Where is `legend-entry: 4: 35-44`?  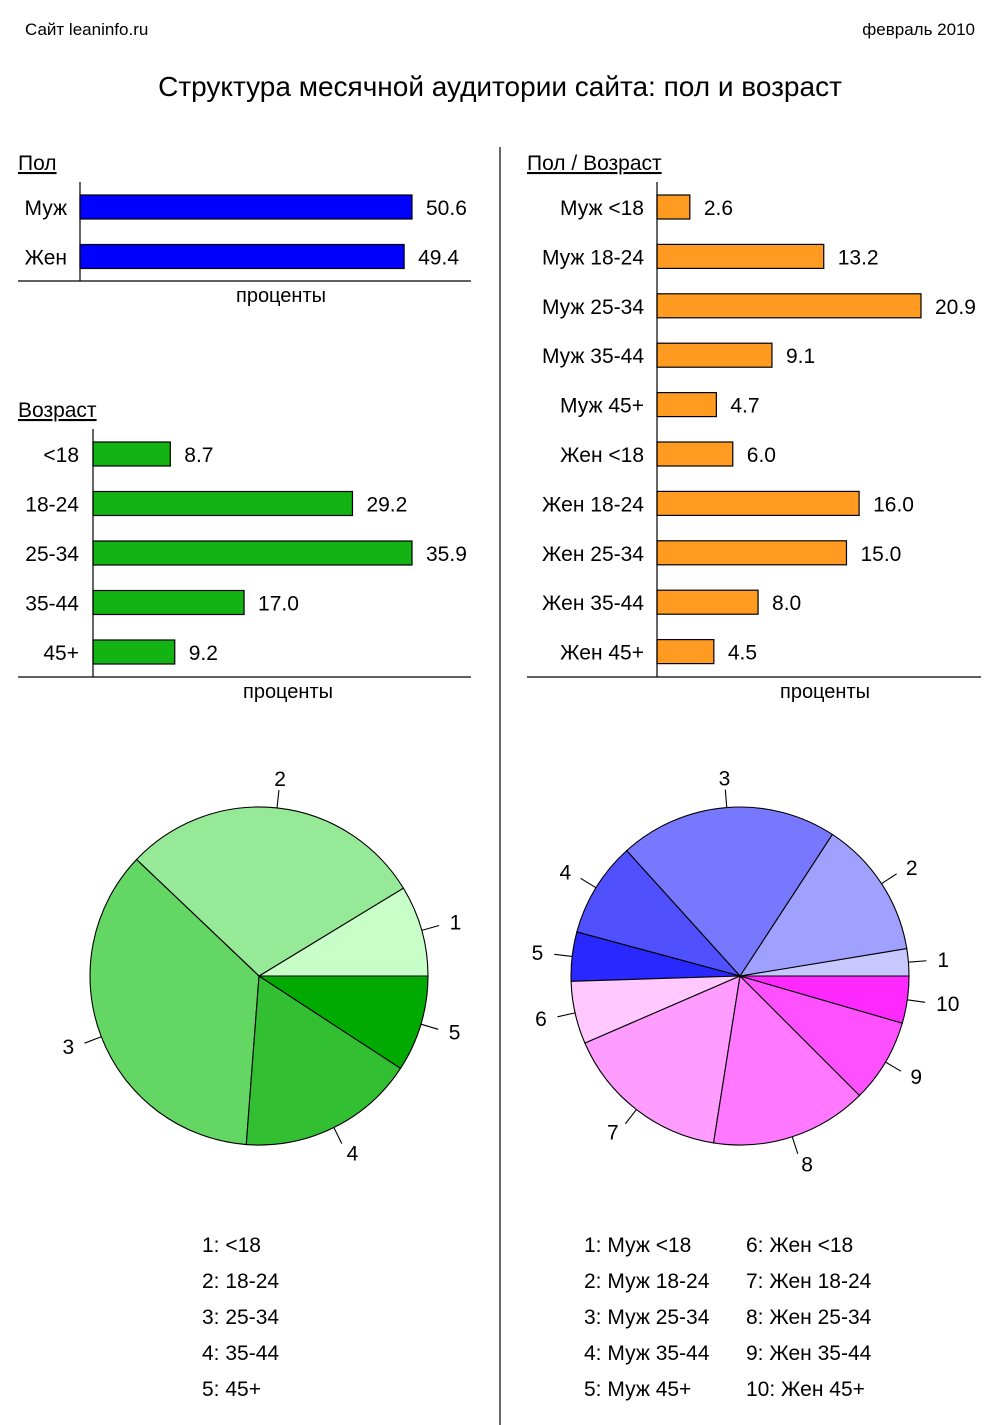 legend-entry: 4: 35-44 is located at coordinates (240, 1353).